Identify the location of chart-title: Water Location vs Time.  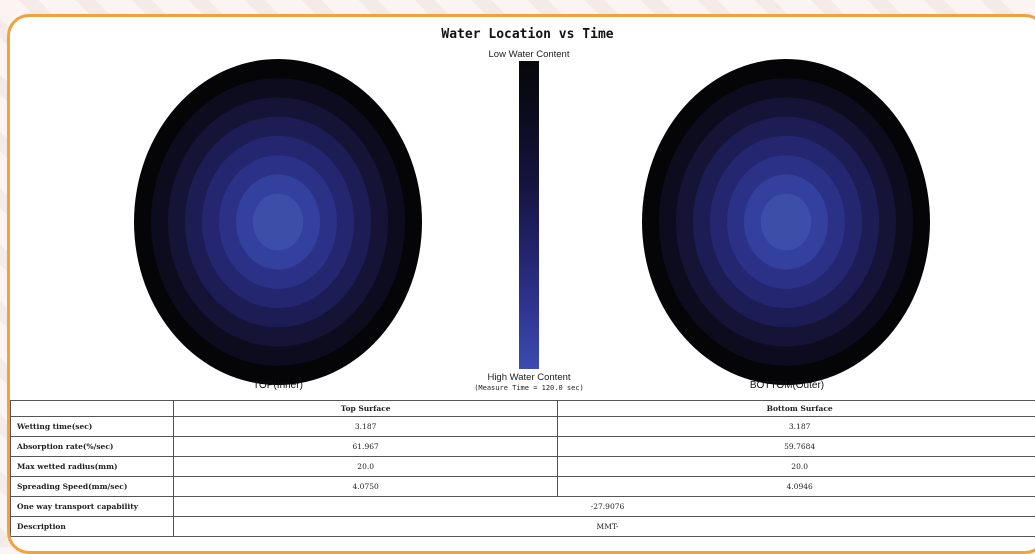
(522, 34).